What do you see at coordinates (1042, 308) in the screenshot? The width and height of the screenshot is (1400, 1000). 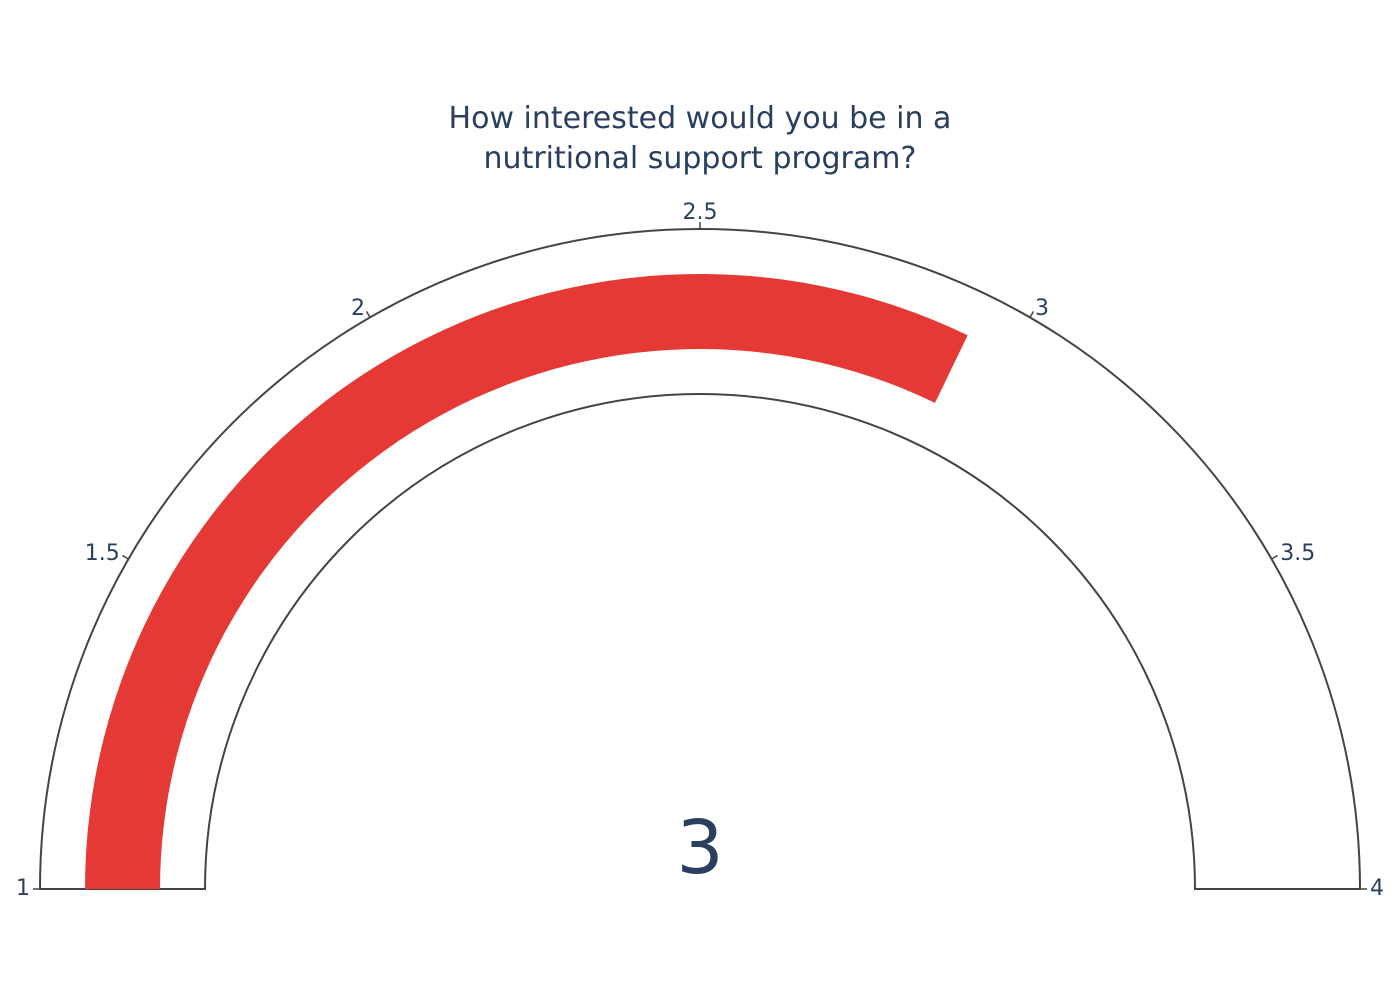 I see `gauge-tick-label: 3` at bounding box center [1042, 308].